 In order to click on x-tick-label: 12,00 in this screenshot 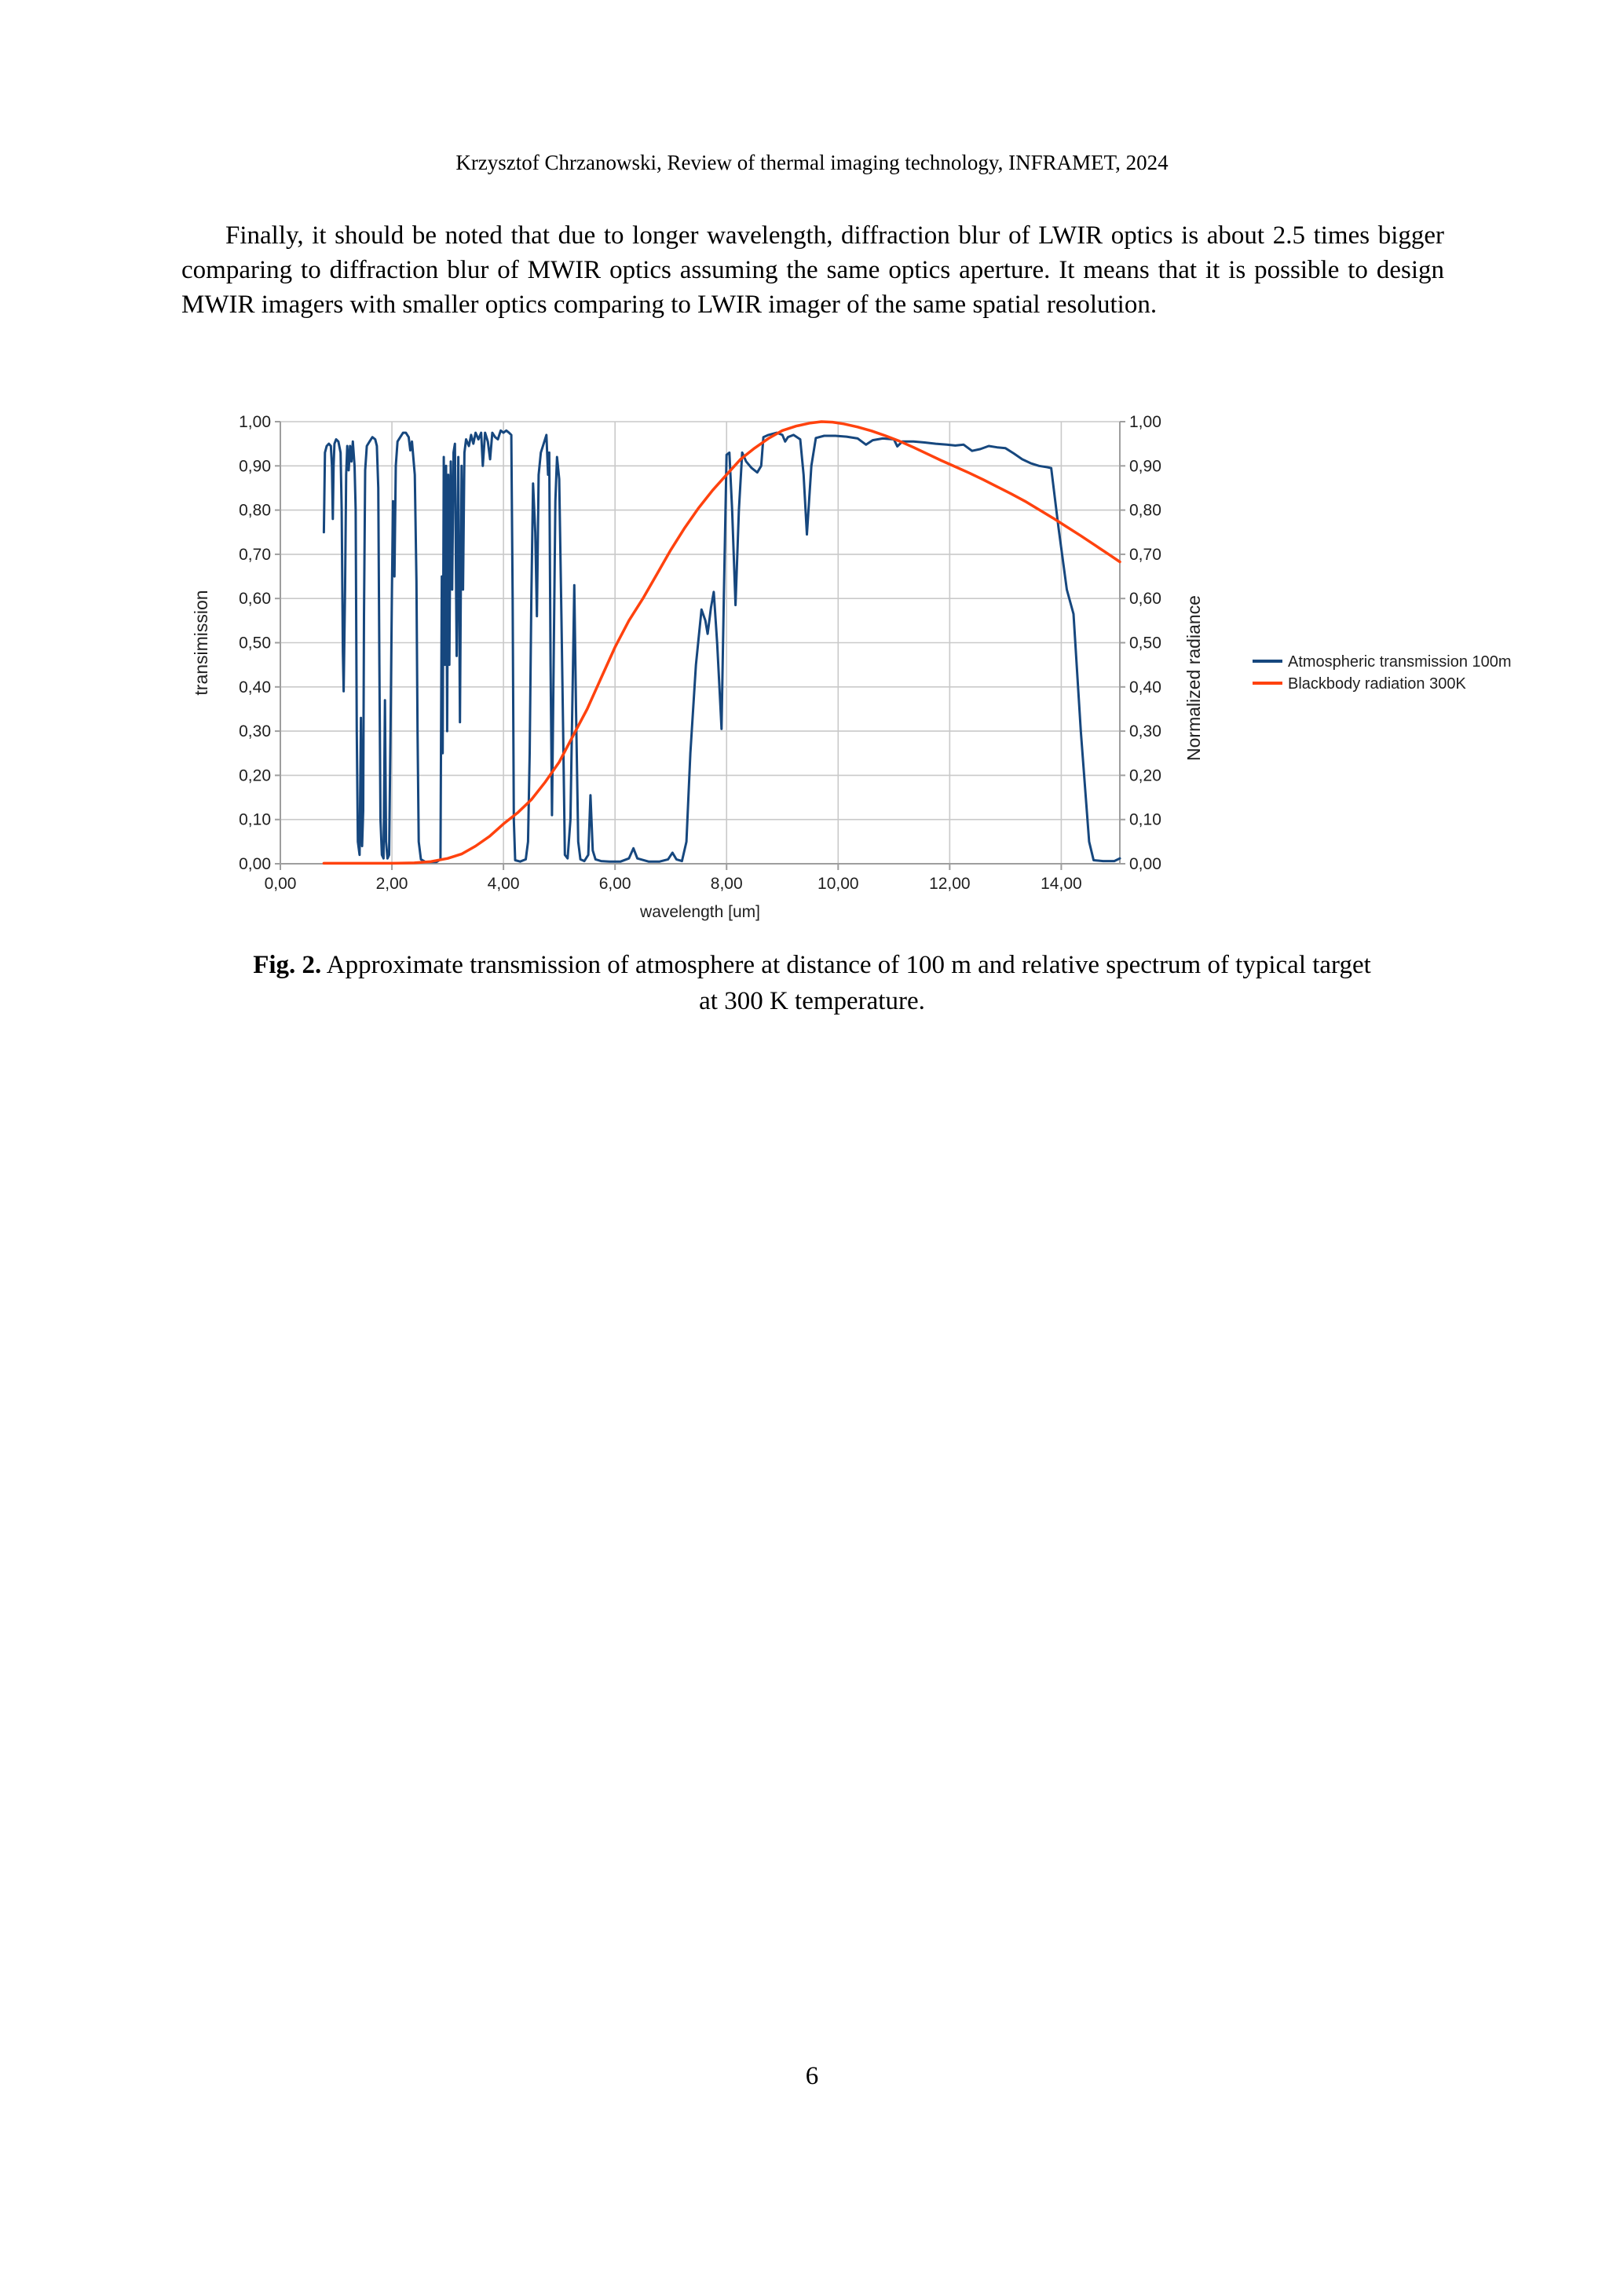, I will do `click(950, 884)`.